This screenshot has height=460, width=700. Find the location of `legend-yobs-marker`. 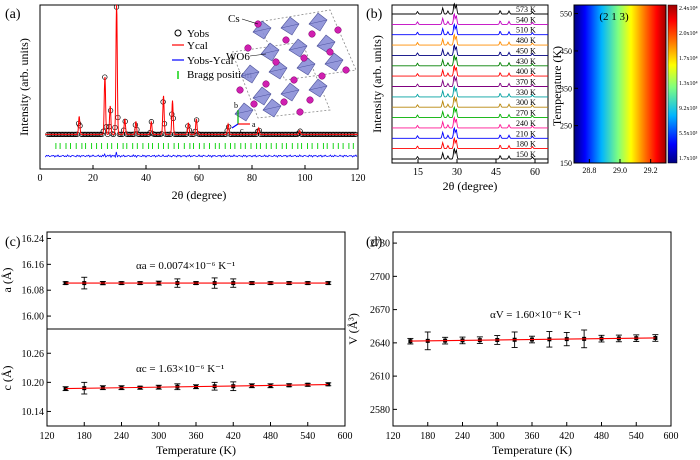

legend-yobs-marker is located at coordinates (178, 33).